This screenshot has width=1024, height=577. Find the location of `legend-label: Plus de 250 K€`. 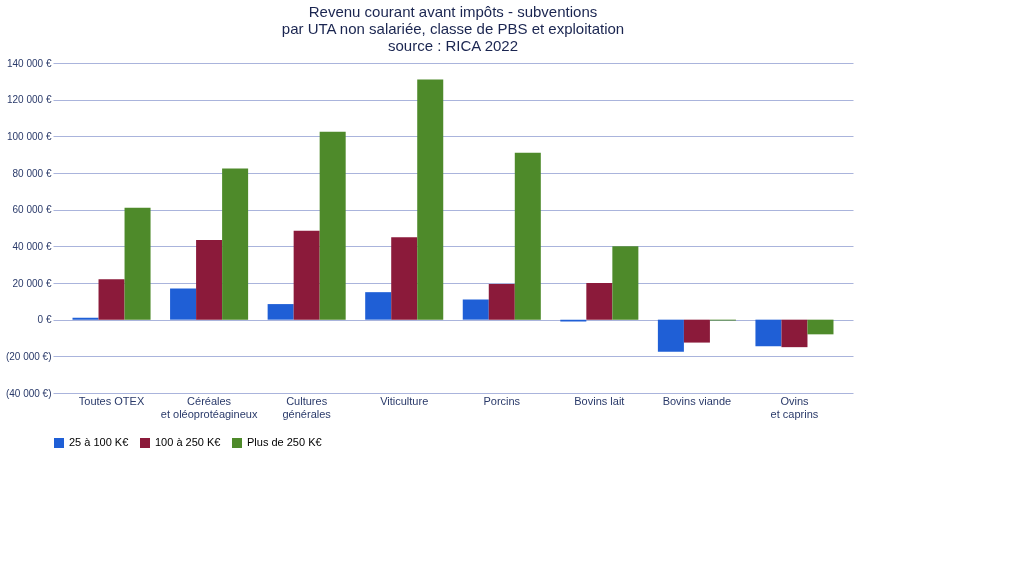

legend-label: Plus de 250 K€ is located at coordinates (284, 442).